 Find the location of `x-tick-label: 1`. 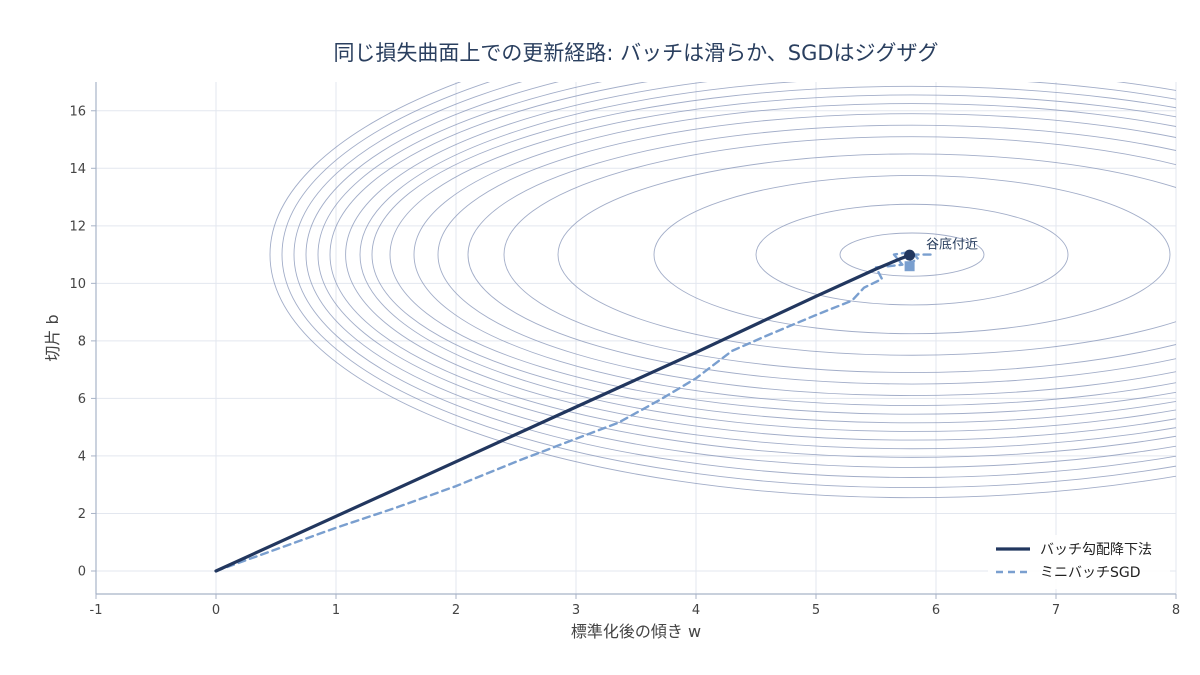

x-tick-label: 1 is located at coordinates (336, 610).